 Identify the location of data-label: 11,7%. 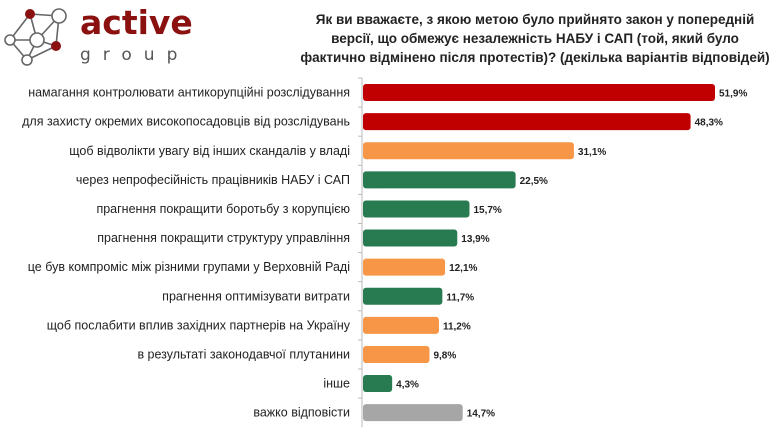
(460, 297).